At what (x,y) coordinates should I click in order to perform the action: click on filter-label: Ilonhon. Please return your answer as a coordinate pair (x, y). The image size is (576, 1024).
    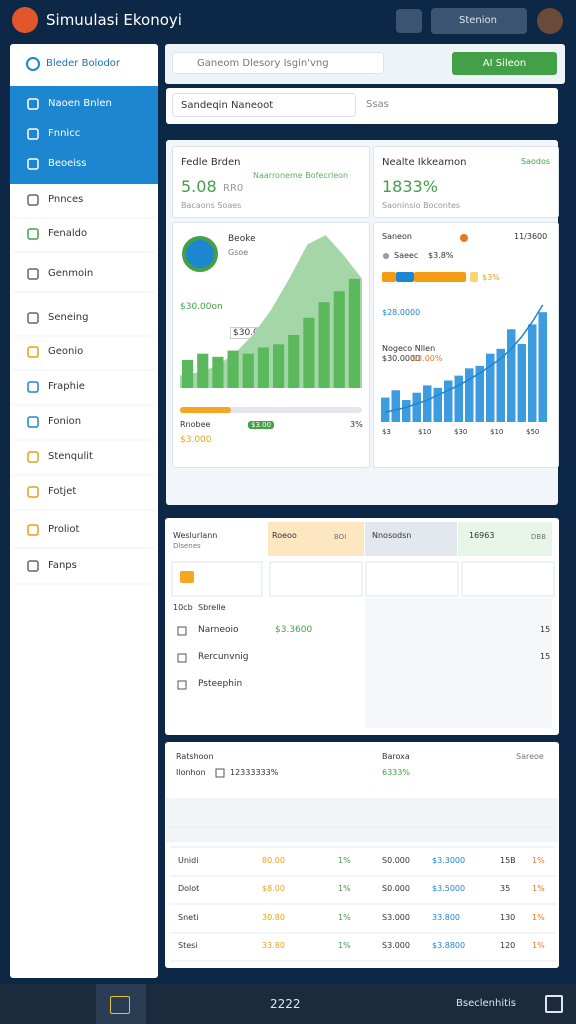
    Looking at the image, I should click on (191, 772).